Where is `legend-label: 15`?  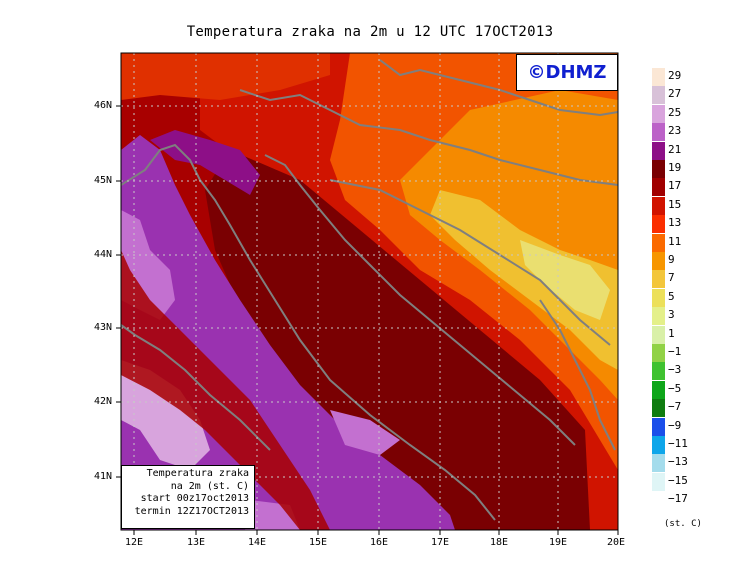 legend-label: 15 is located at coordinates (675, 204).